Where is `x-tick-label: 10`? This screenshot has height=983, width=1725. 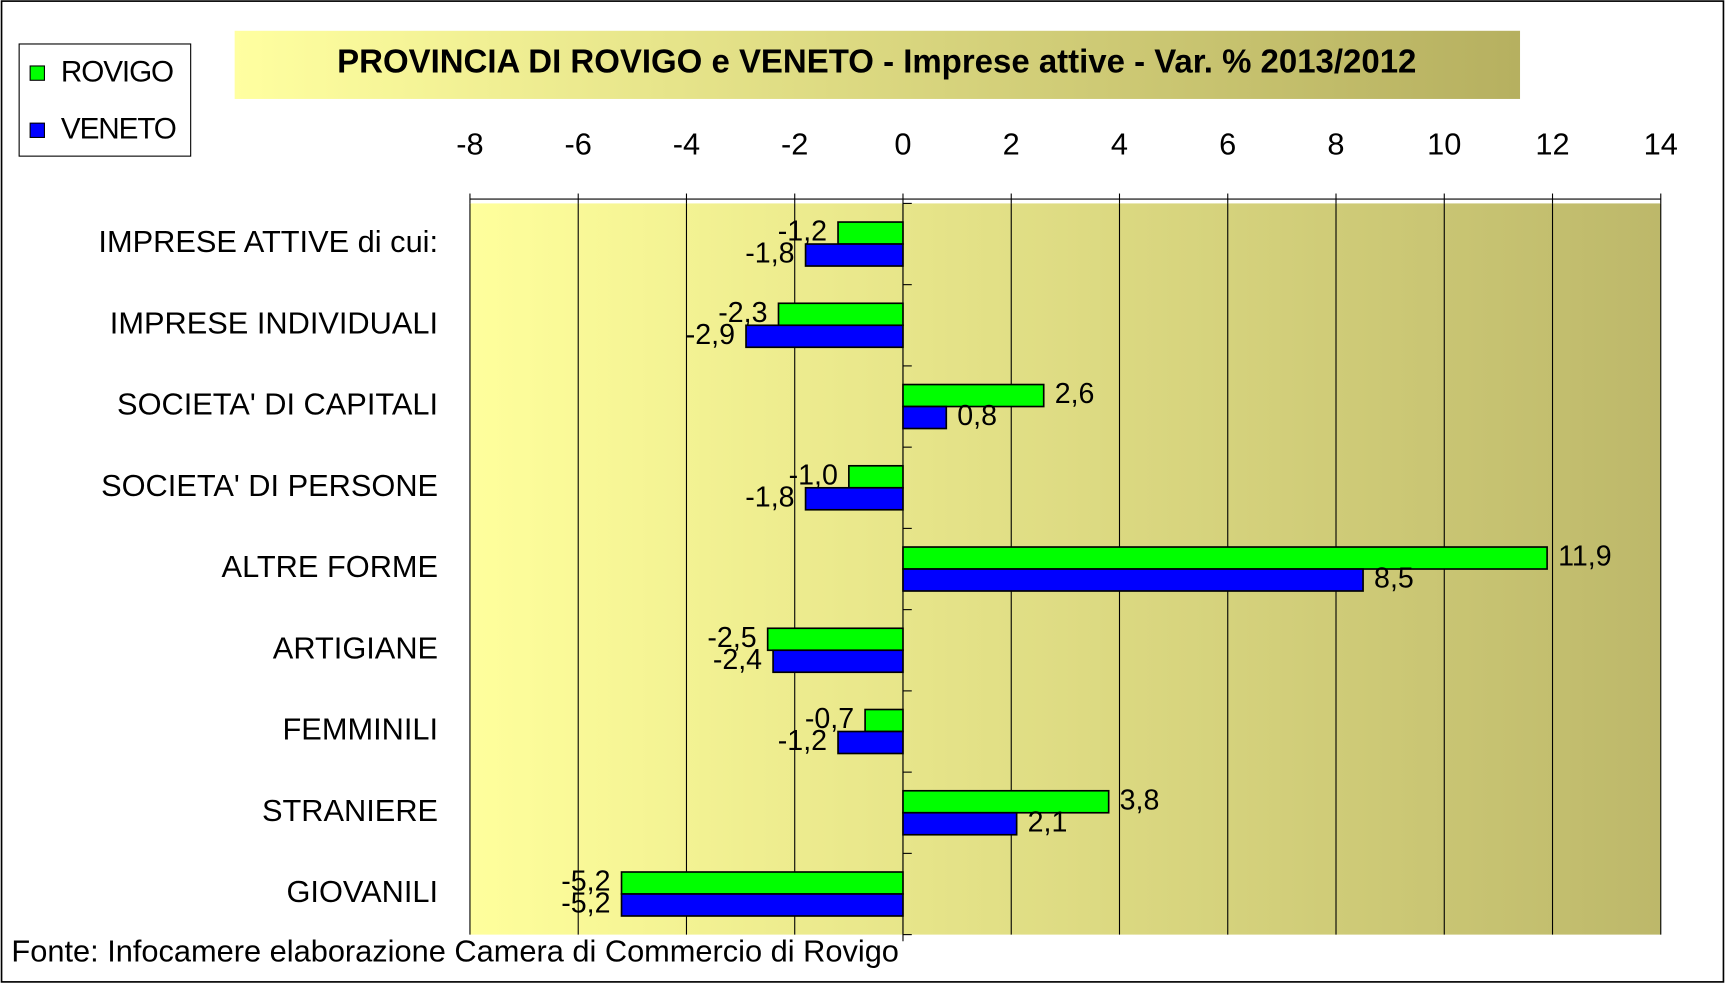
x-tick-label: 10 is located at coordinates (1444, 143).